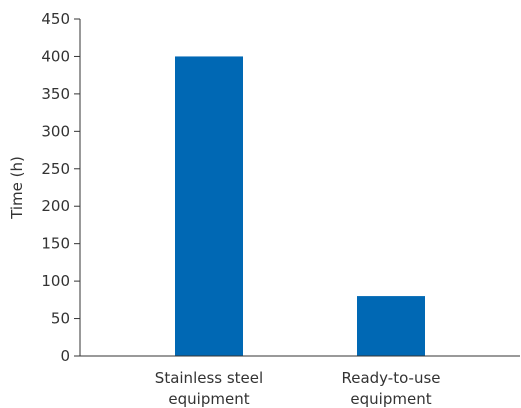  I want to click on y-tick-label: 350, so click(55, 94).